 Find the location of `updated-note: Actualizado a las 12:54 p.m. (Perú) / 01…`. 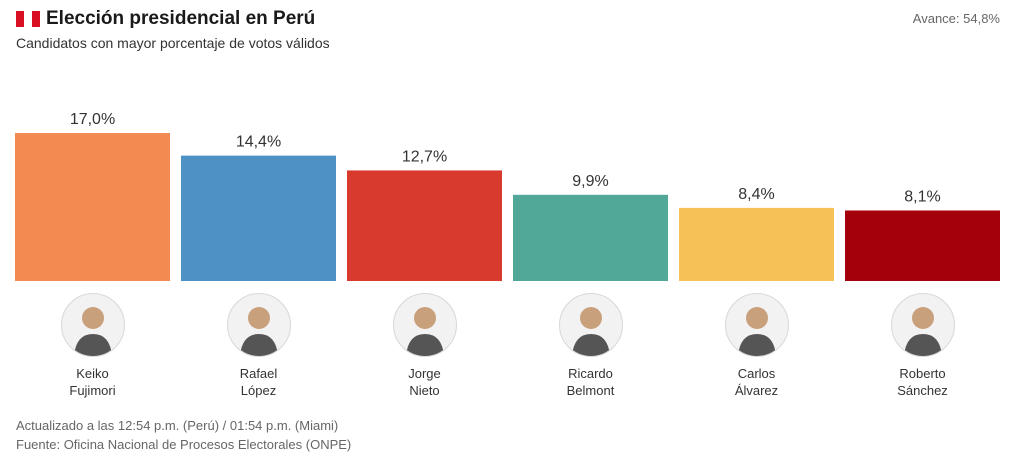

updated-note: Actualizado a las 12:54 p.m. (Perú) / 01… is located at coordinates (177, 425).